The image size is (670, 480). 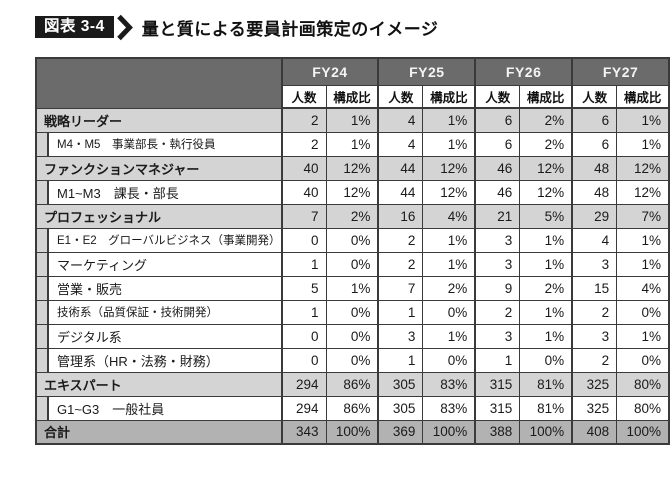 What do you see at coordinates (497, 168) in the screenshot?
I see `headcount-cell: 46` at bounding box center [497, 168].